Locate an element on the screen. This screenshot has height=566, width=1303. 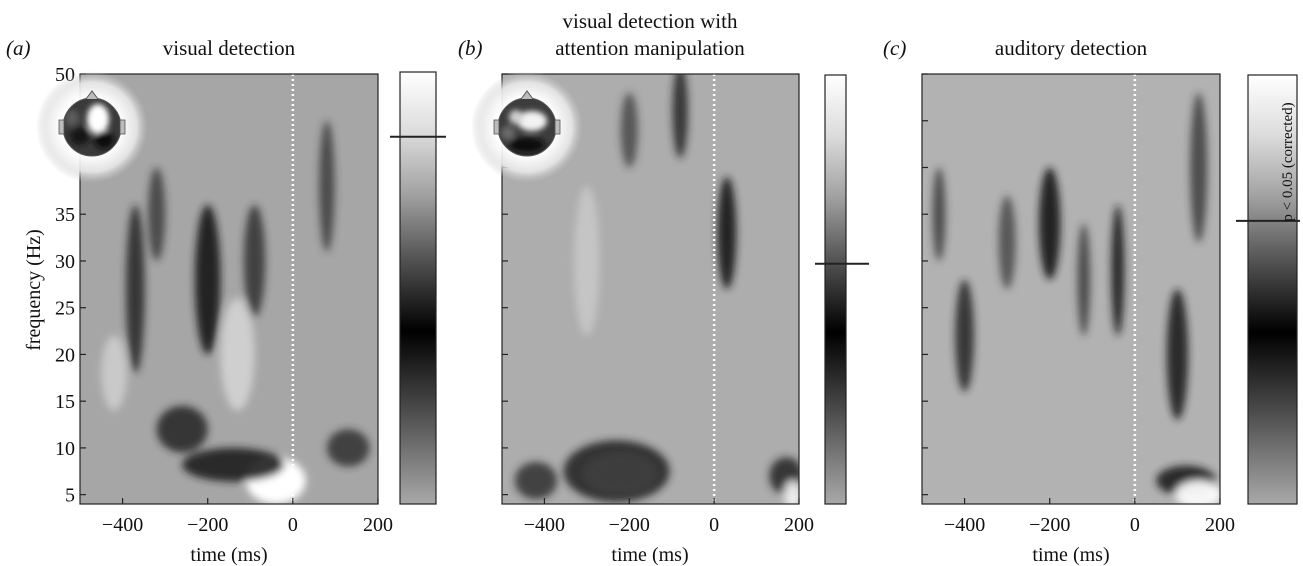
y-axis is located at coordinates (925, 284).